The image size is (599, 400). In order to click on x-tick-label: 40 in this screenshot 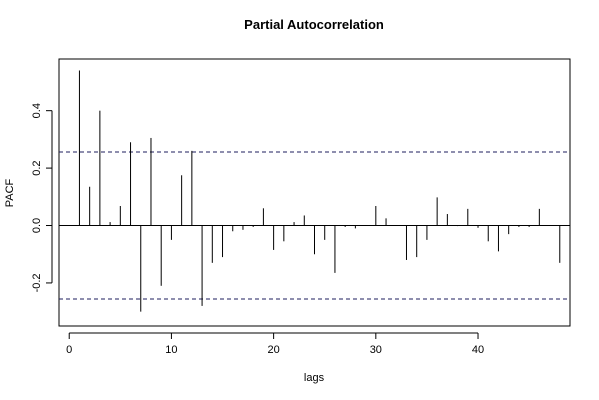, I will do `click(478, 350)`.